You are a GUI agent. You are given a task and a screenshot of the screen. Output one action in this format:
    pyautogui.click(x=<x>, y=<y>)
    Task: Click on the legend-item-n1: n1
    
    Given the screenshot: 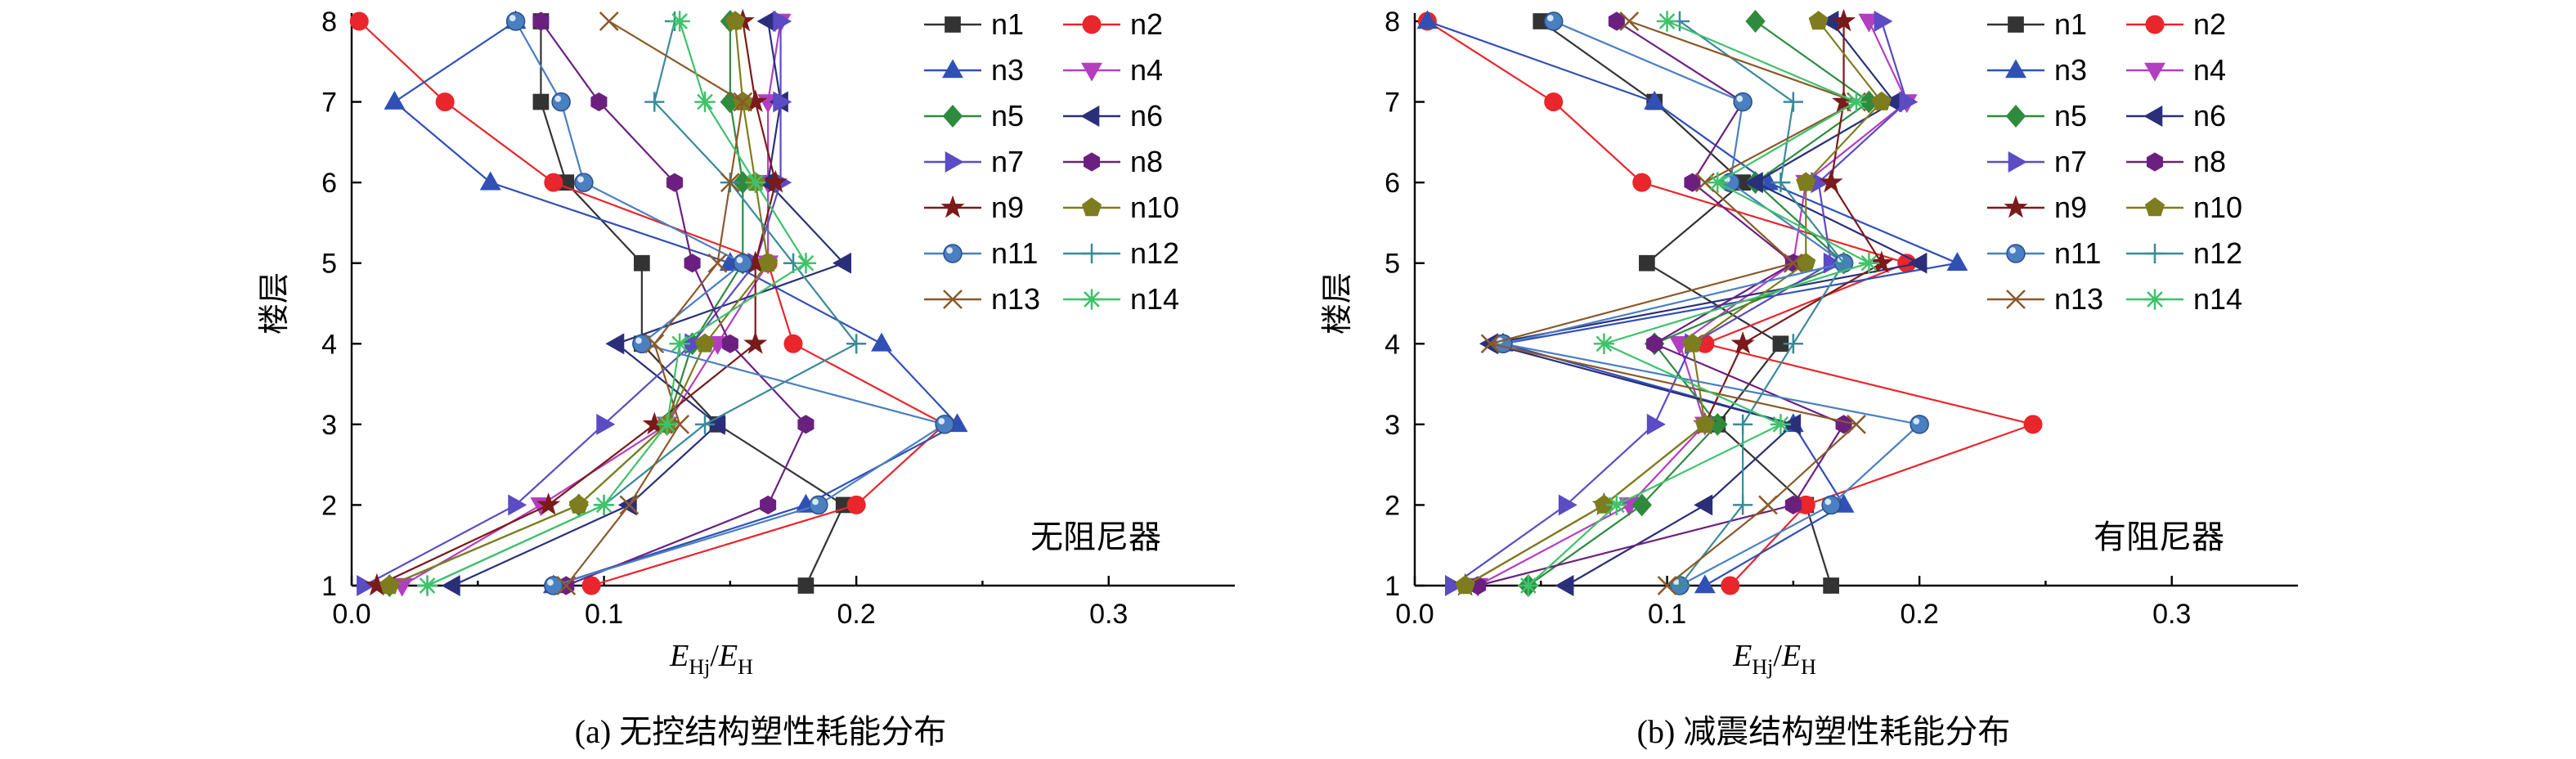 What is the action you would take?
    pyautogui.click(x=2037, y=24)
    